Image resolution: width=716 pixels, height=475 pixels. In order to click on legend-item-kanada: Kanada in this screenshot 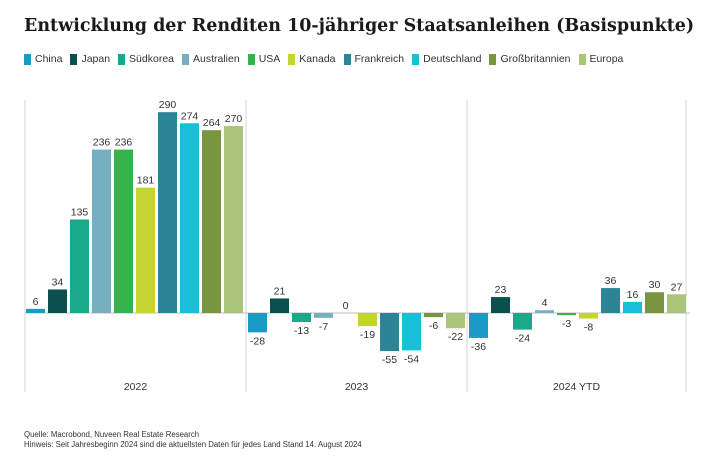, I will do `click(312, 59)`.